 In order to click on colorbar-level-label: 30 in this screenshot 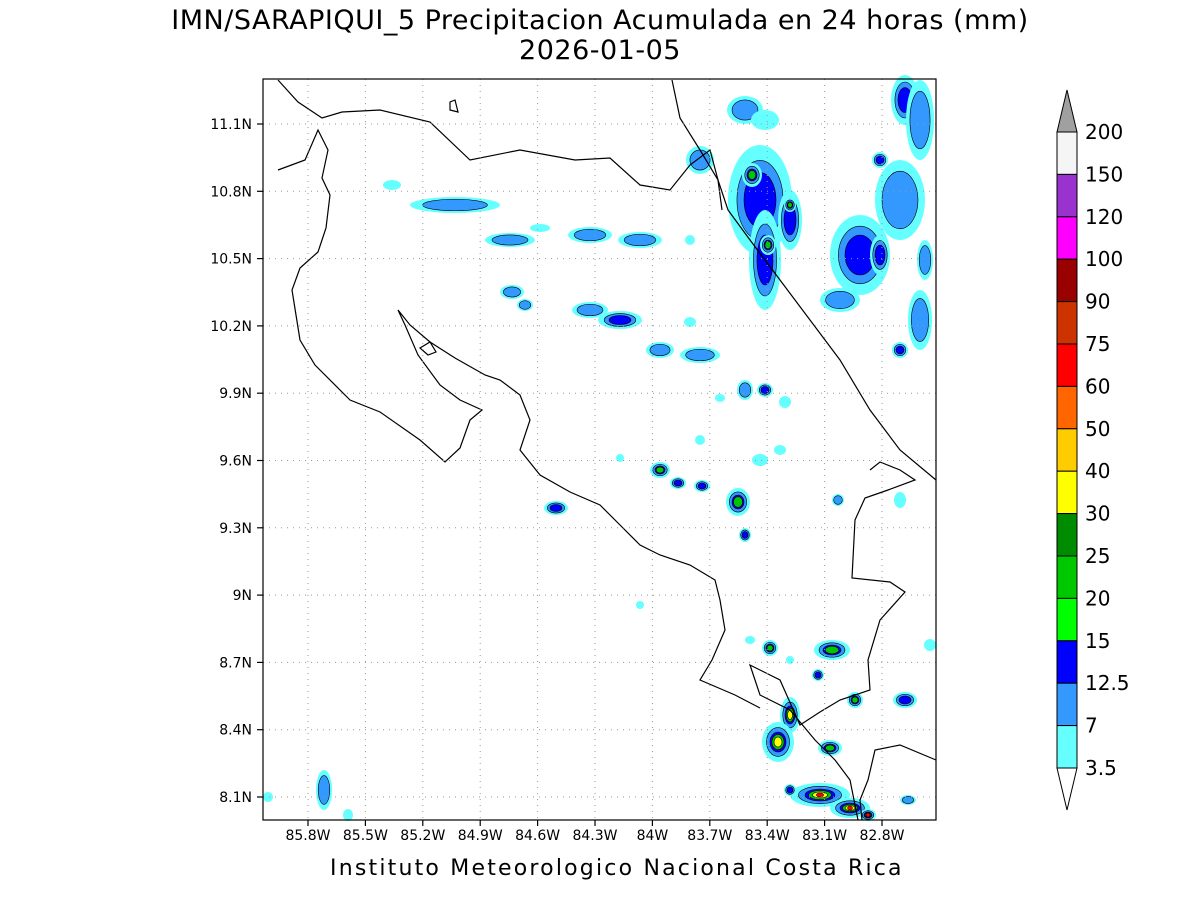, I will do `click(1097, 514)`.